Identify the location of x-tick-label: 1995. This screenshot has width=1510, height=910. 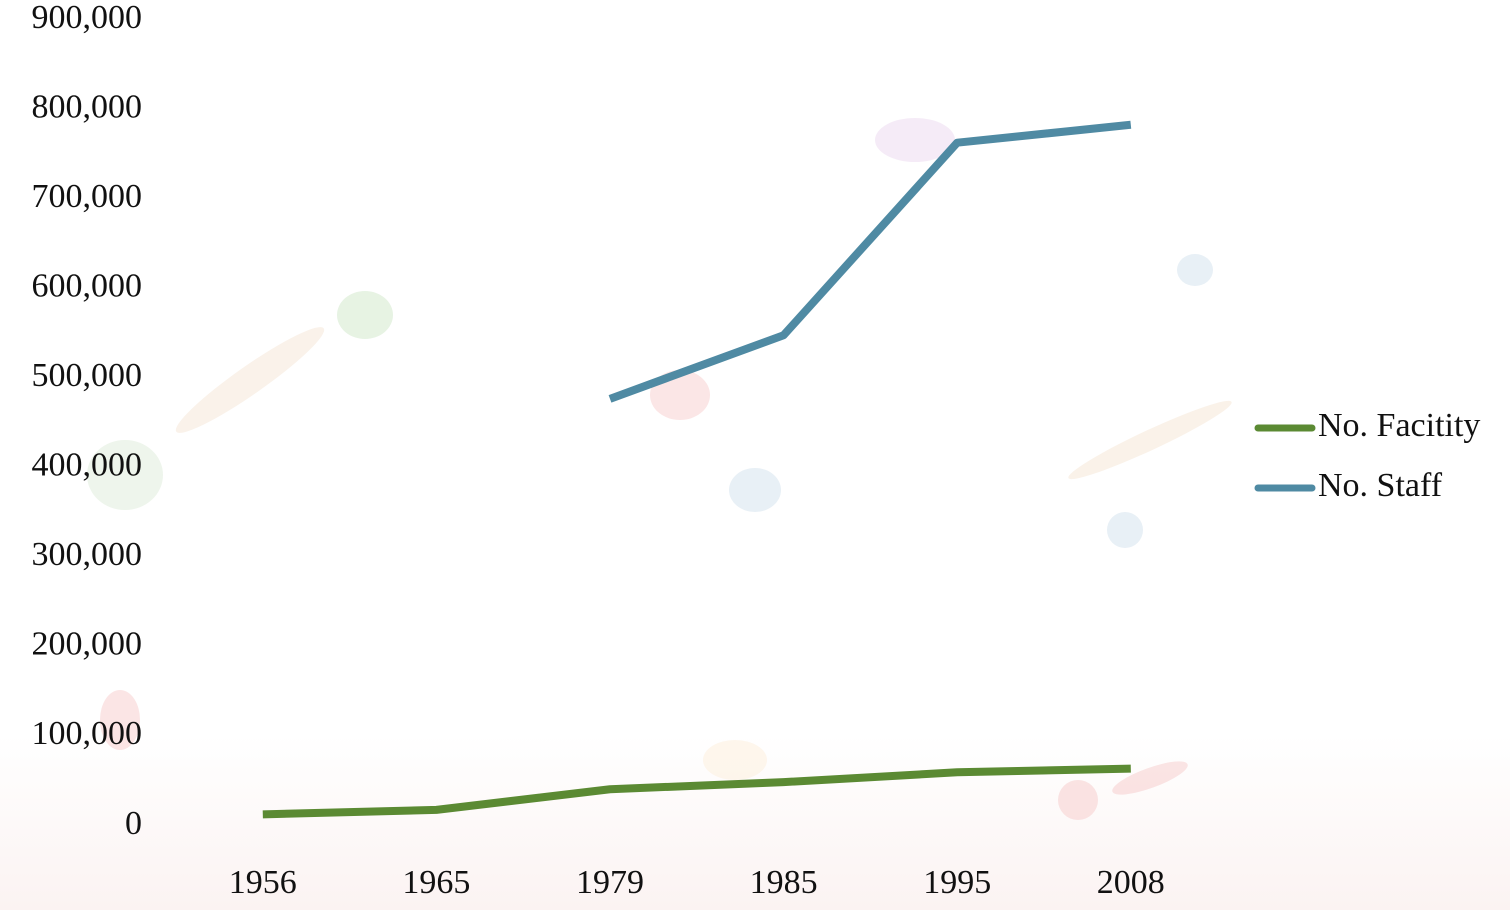
(957, 882).